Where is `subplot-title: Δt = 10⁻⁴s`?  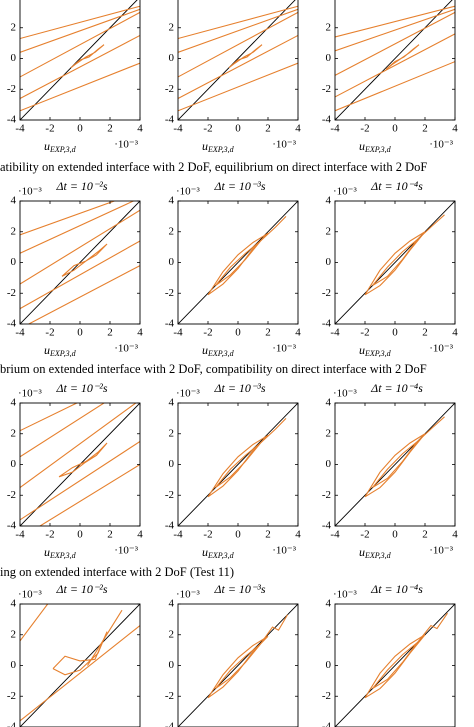
subplot-title: Δt = 10⁻⁴s is located at coordinates (396, 388).